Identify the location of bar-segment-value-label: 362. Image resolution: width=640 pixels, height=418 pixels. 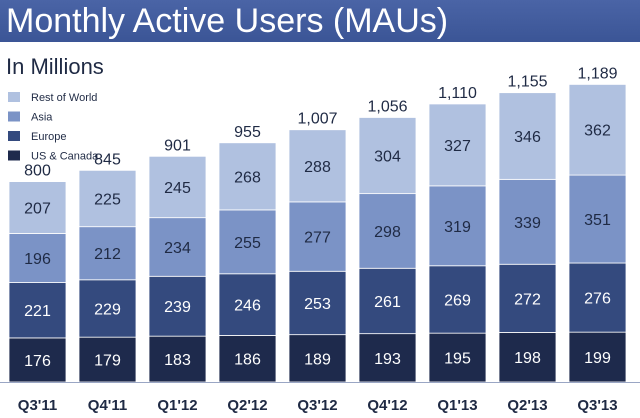
(597, 131).